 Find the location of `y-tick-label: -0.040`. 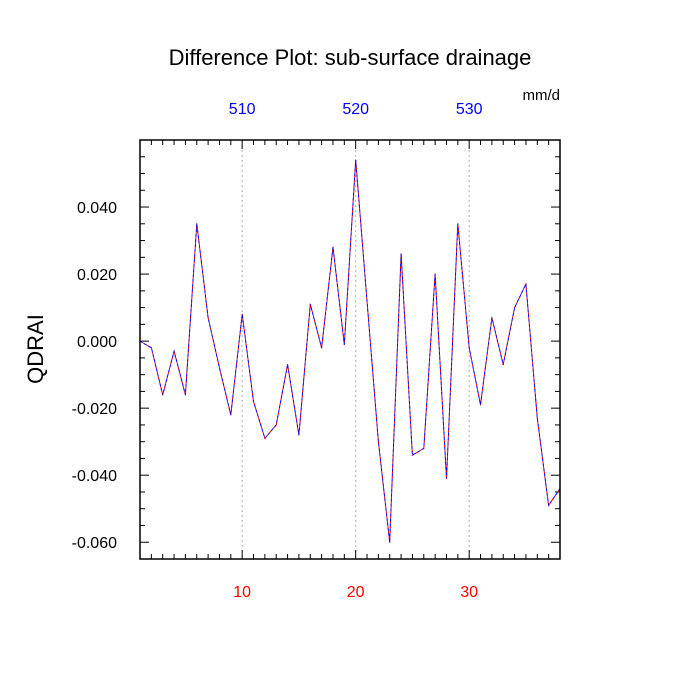

y-tick-label: -0.040 is located at coordinates (94, 476).